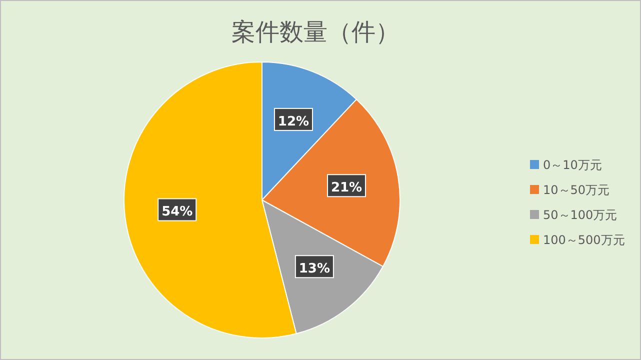 The image size is (641, 360). What do you see at coordinates (576, 190) in the screenshot?
I see `legend-label: 10～50万元` at bounding box center [576, 190].